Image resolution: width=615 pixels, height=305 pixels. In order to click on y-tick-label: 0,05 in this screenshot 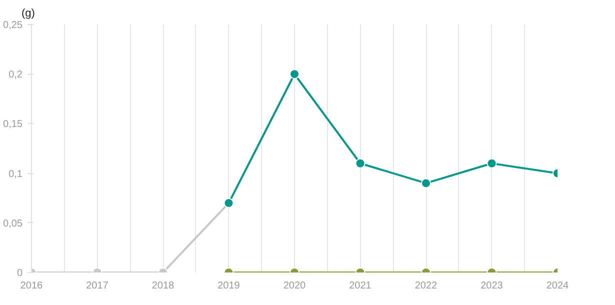, I will do `click(13, 224)`.